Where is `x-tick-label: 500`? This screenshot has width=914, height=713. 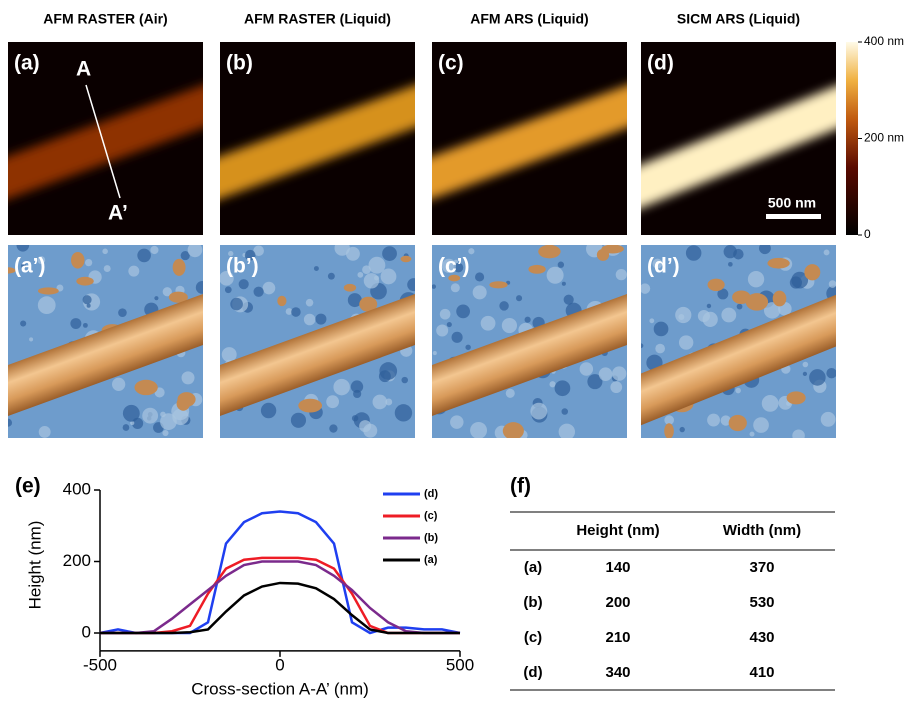
x-tick-label: 500 is located at coordinates (460, 664).